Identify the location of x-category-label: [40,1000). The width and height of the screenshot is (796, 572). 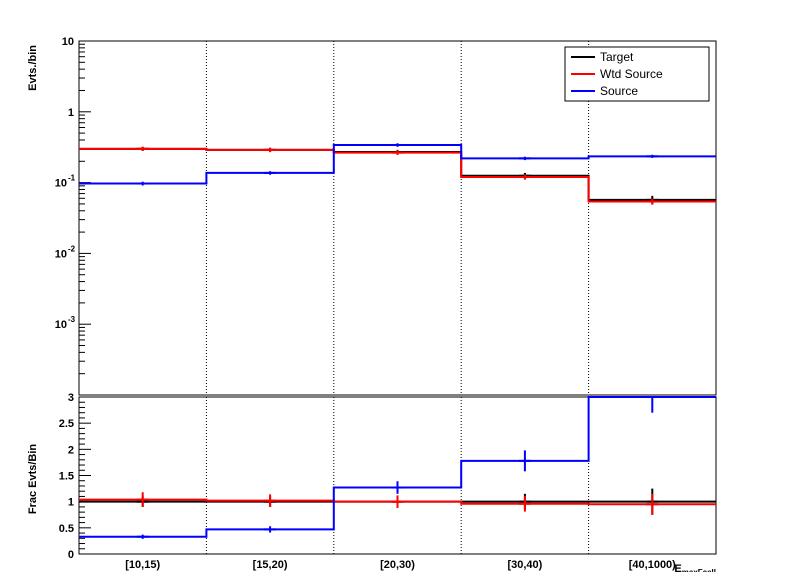
(652, 565).